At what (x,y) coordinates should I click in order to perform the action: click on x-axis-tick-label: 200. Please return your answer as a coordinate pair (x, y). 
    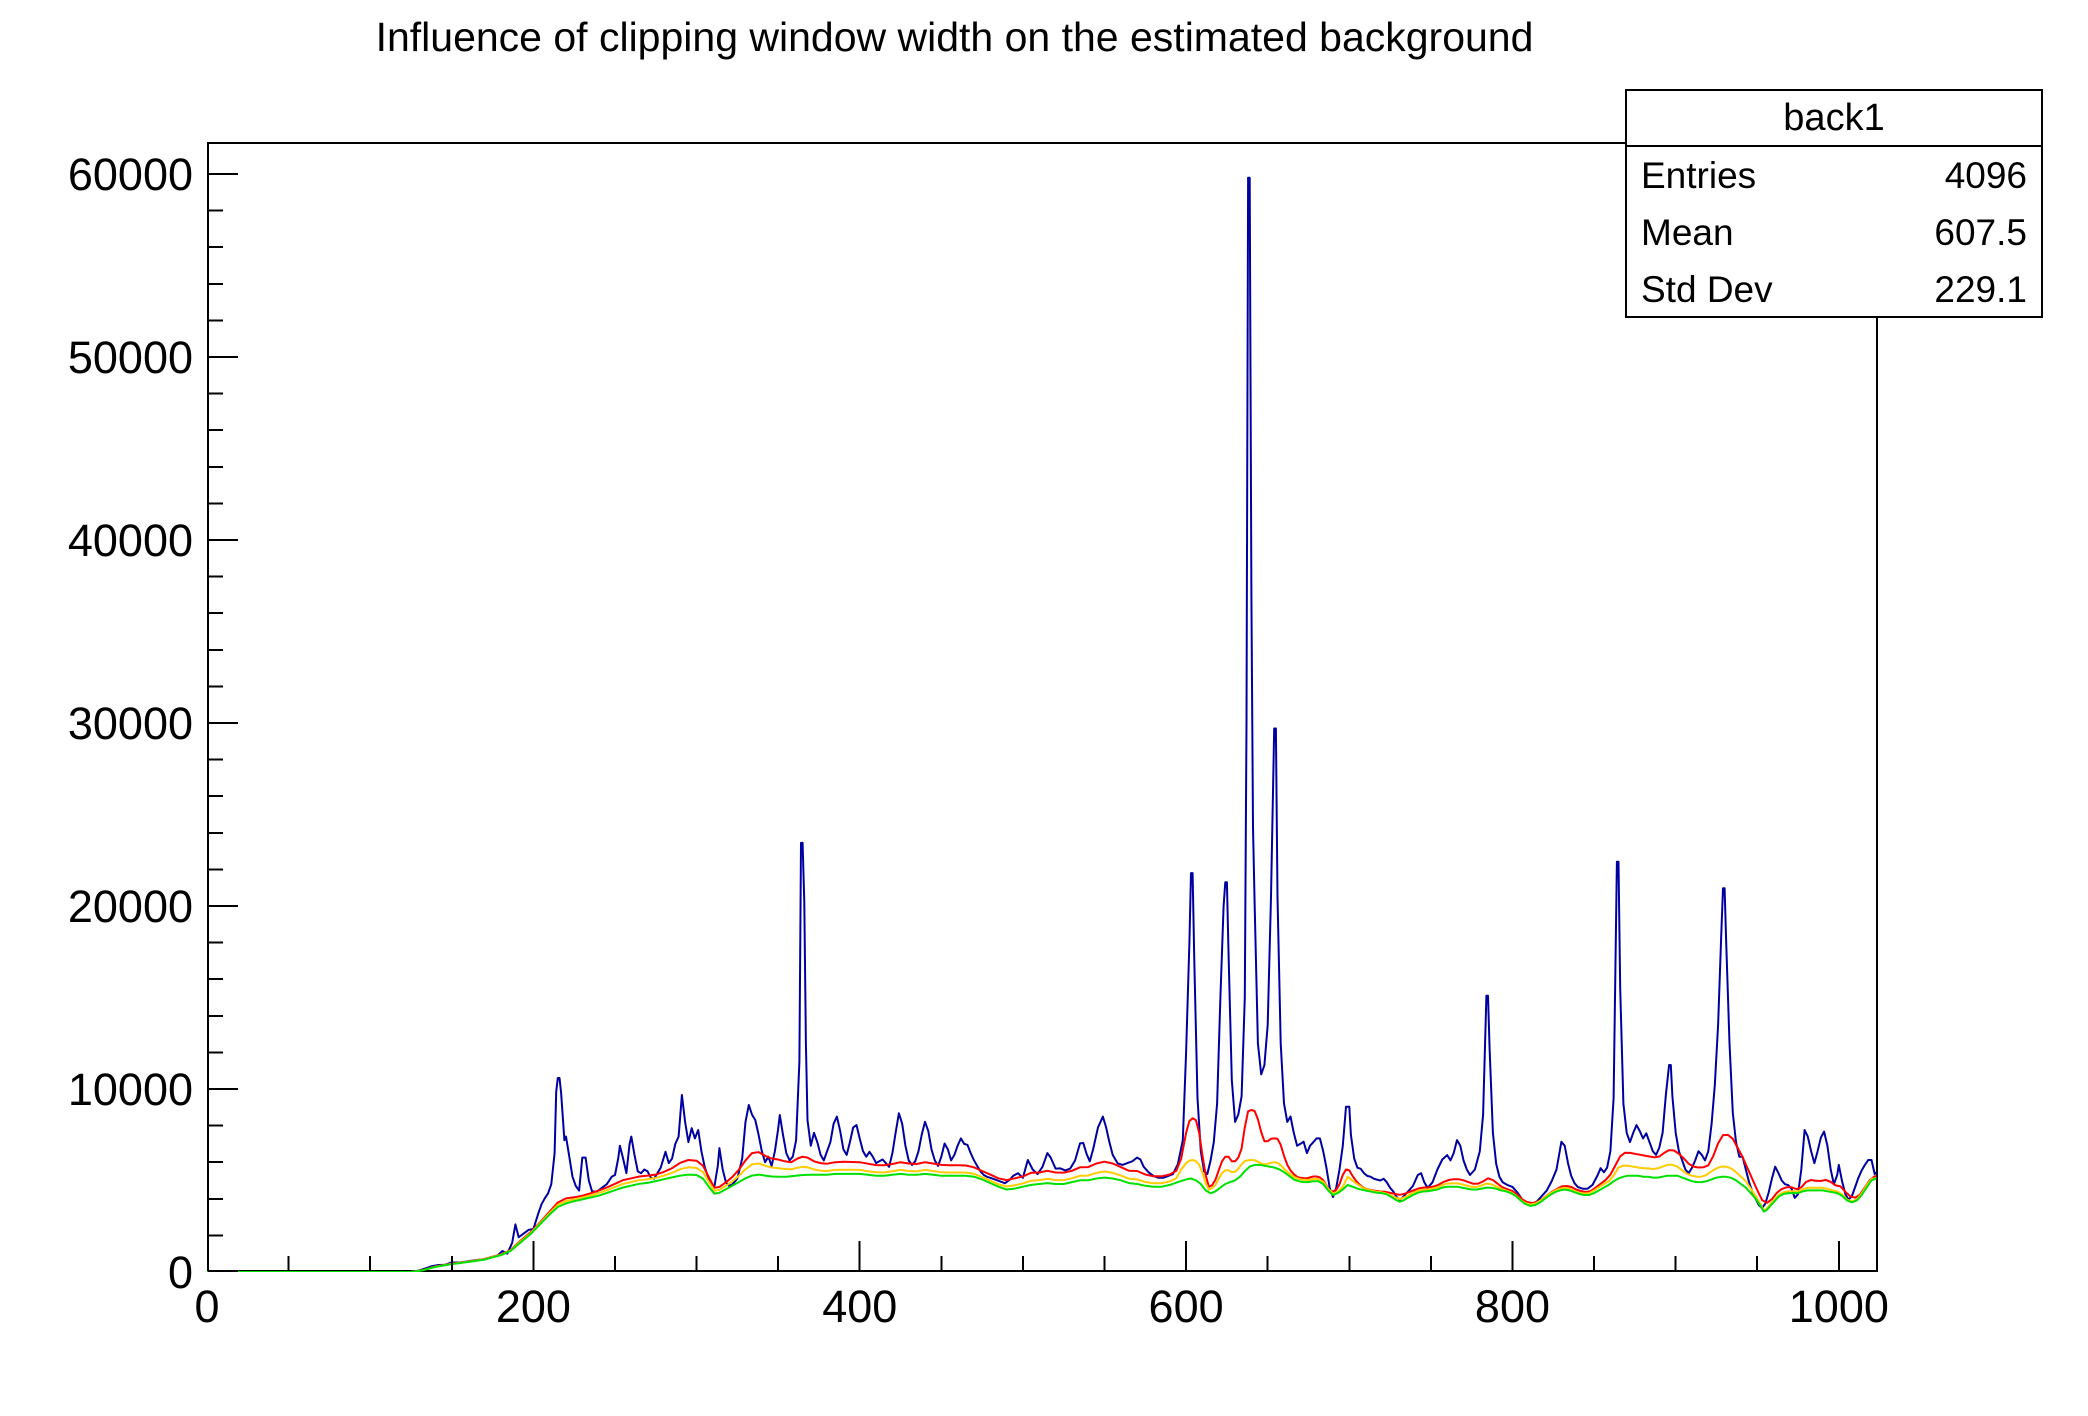
    Looking at the image, I should click on (533, 1306).